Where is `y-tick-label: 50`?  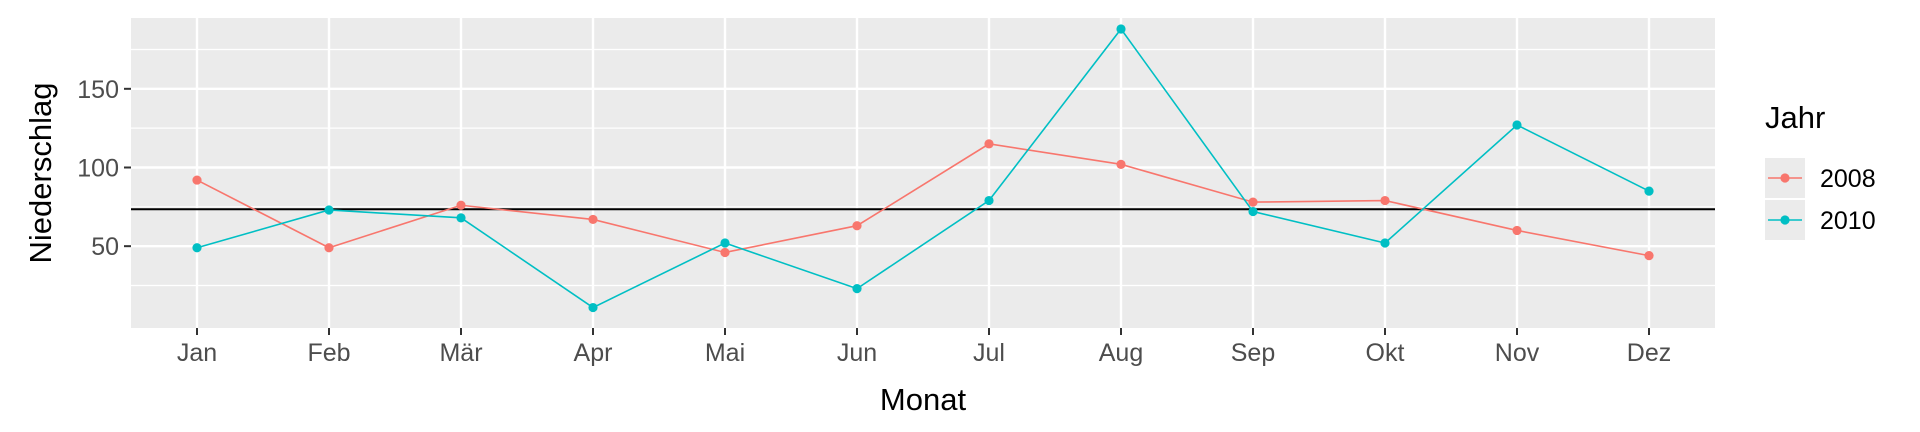 y-tick-label: 50 is located at coordinates (105, 247).